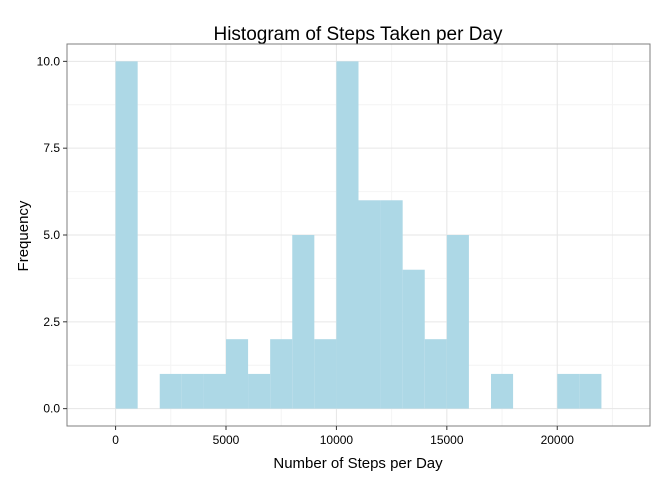 Image resolution: width=672 pixels, height=480 pixels. I want to click on x-tick-label: 15000, so click(447, 440).